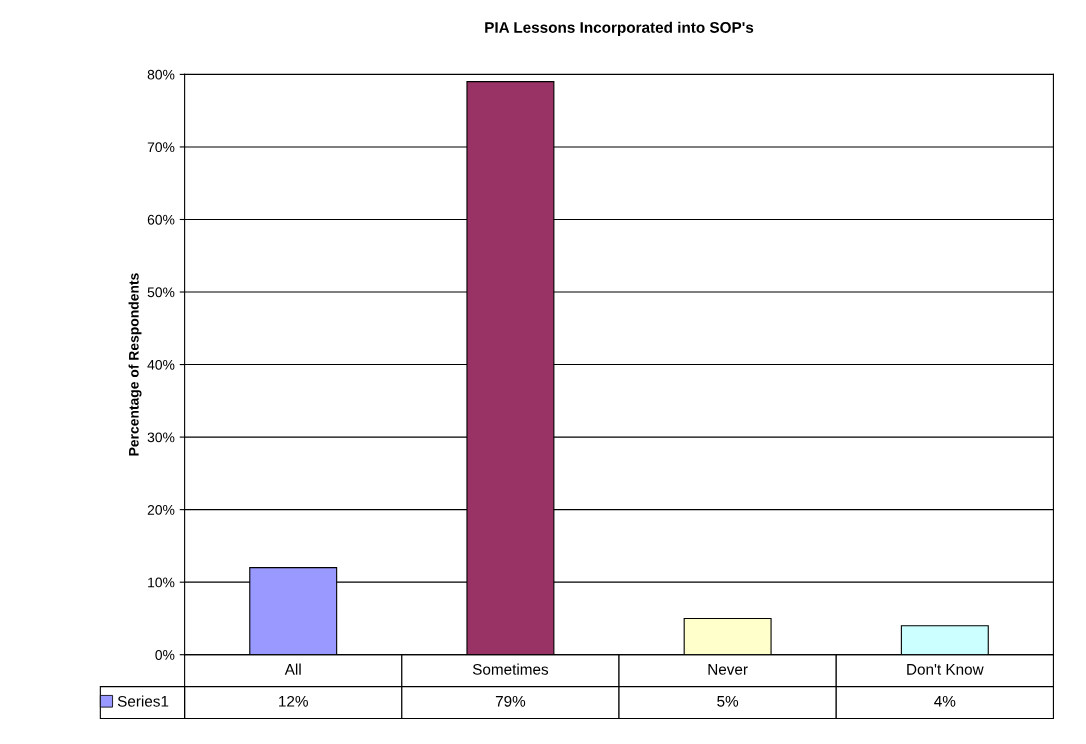 Image resolution: width=1086 pixels, height=744 pixels. What do you see at coordinates (161, 509) in the screenshot?
I see `y-tick-label: 20%` at bounding box center [161, 509].